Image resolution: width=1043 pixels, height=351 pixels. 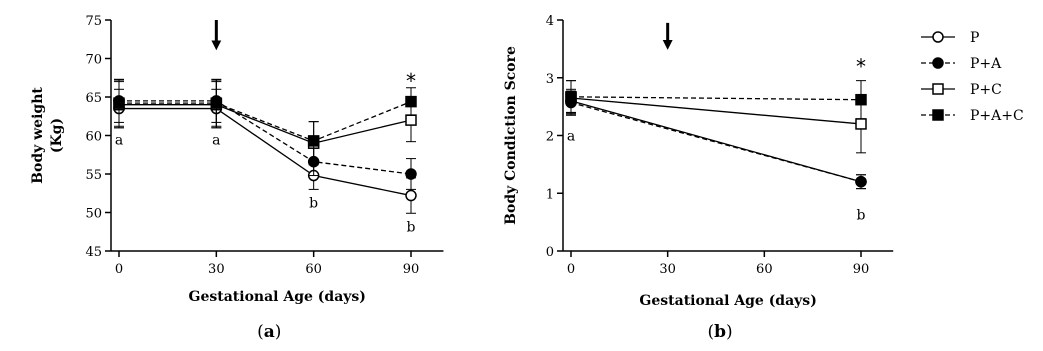 I want to click on legend: P P+A P+C P+A+C, so click(x=972, y=77).